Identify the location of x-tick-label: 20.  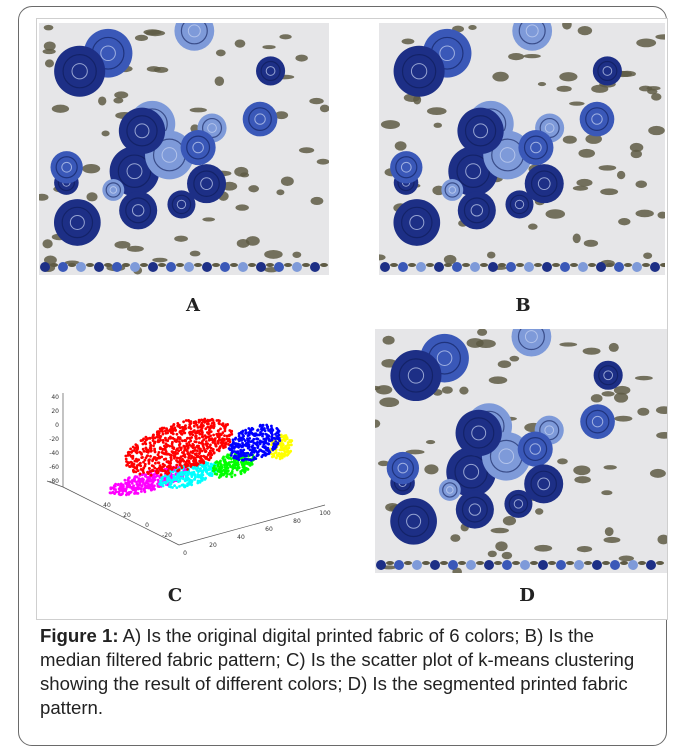
(213, 545).